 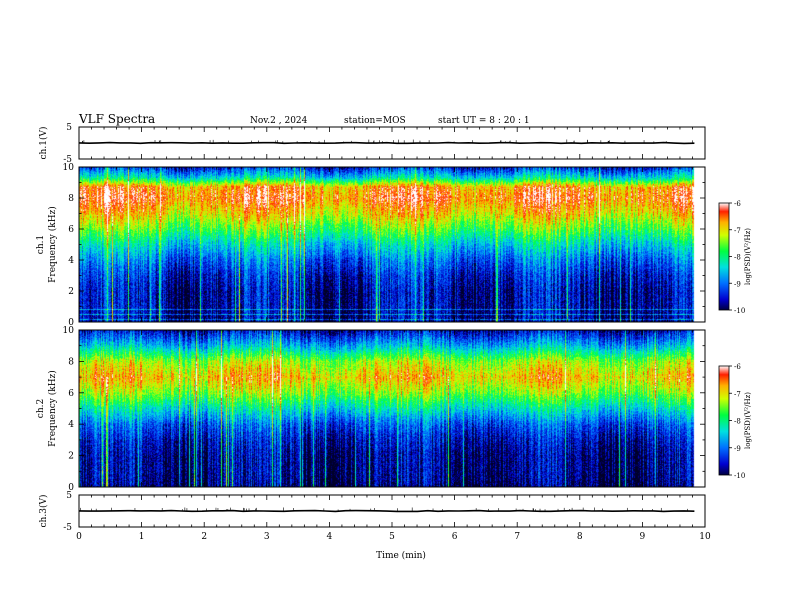 I want to click on station-label: station=MOS, so click(x=375, y=121).